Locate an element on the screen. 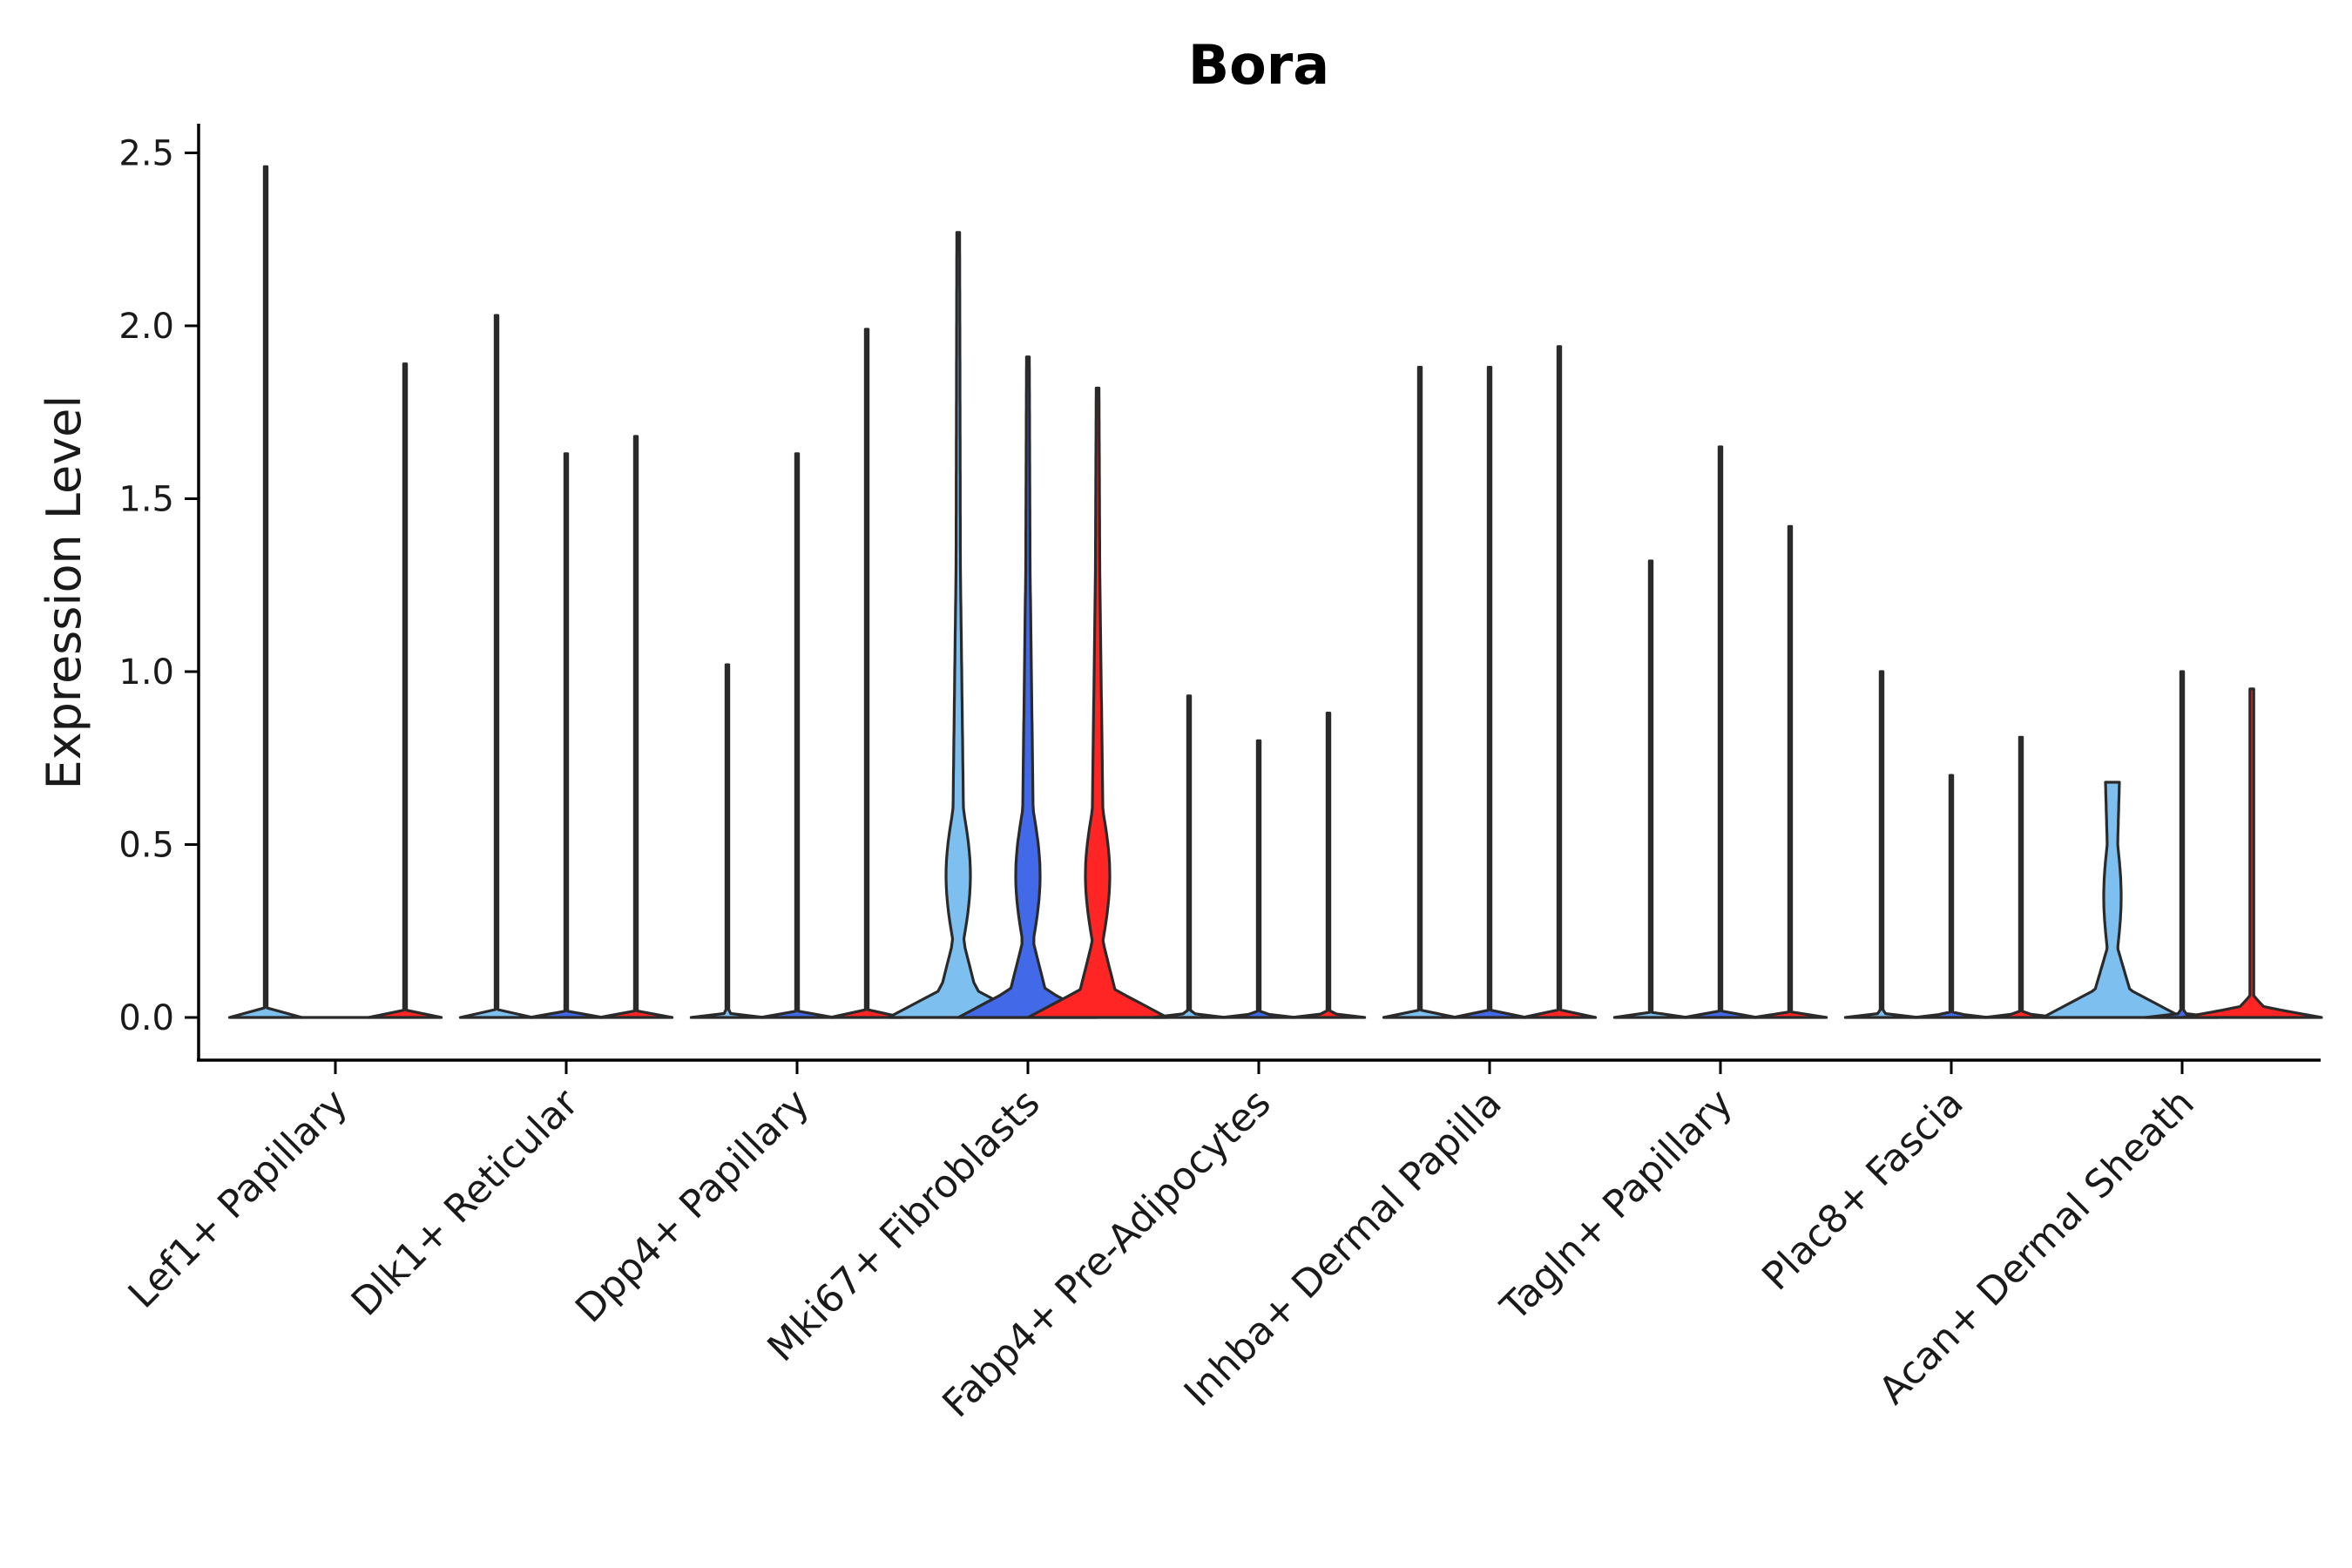 This screenshot has height=1568, width=2352. x-tick-label: Tagln+ Papillary is located at coordinates (1616, 1205).